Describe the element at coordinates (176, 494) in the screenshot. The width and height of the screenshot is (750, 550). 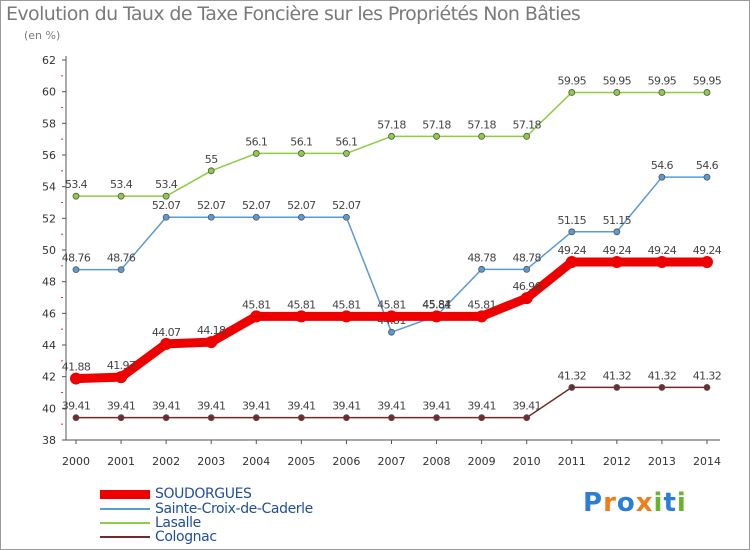
I see `legend-item-soudorgues: SOUDORGUES` at that location.